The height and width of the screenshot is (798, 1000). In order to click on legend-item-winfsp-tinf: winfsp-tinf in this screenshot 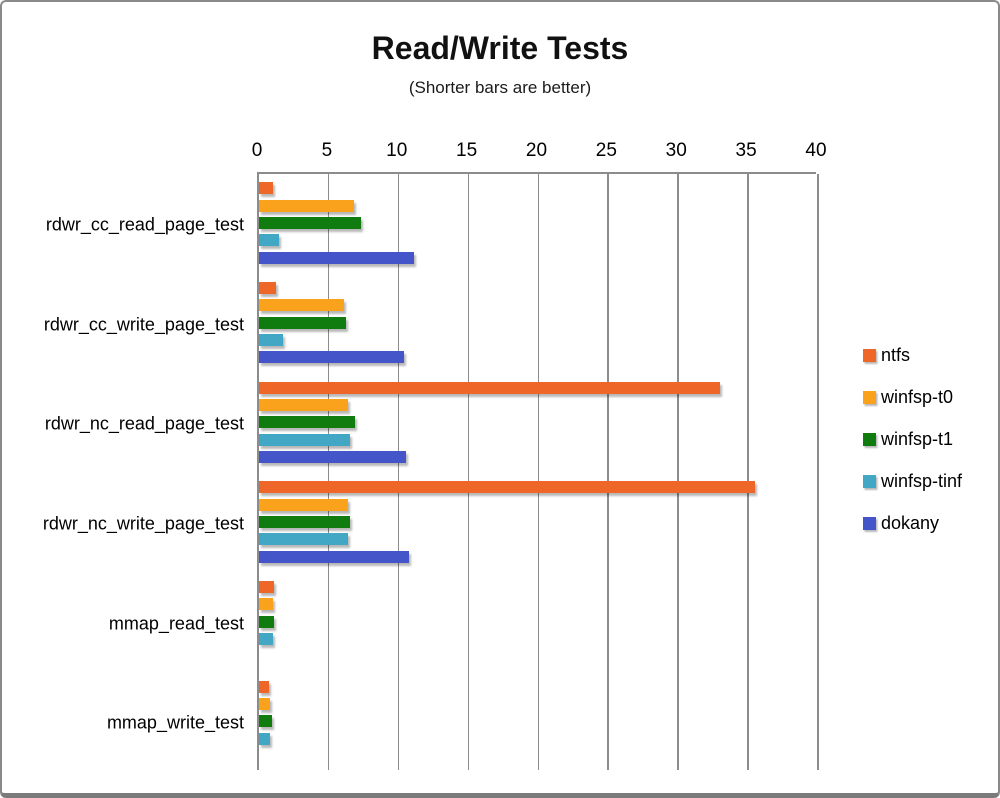, I will do `click(913, 480)`.